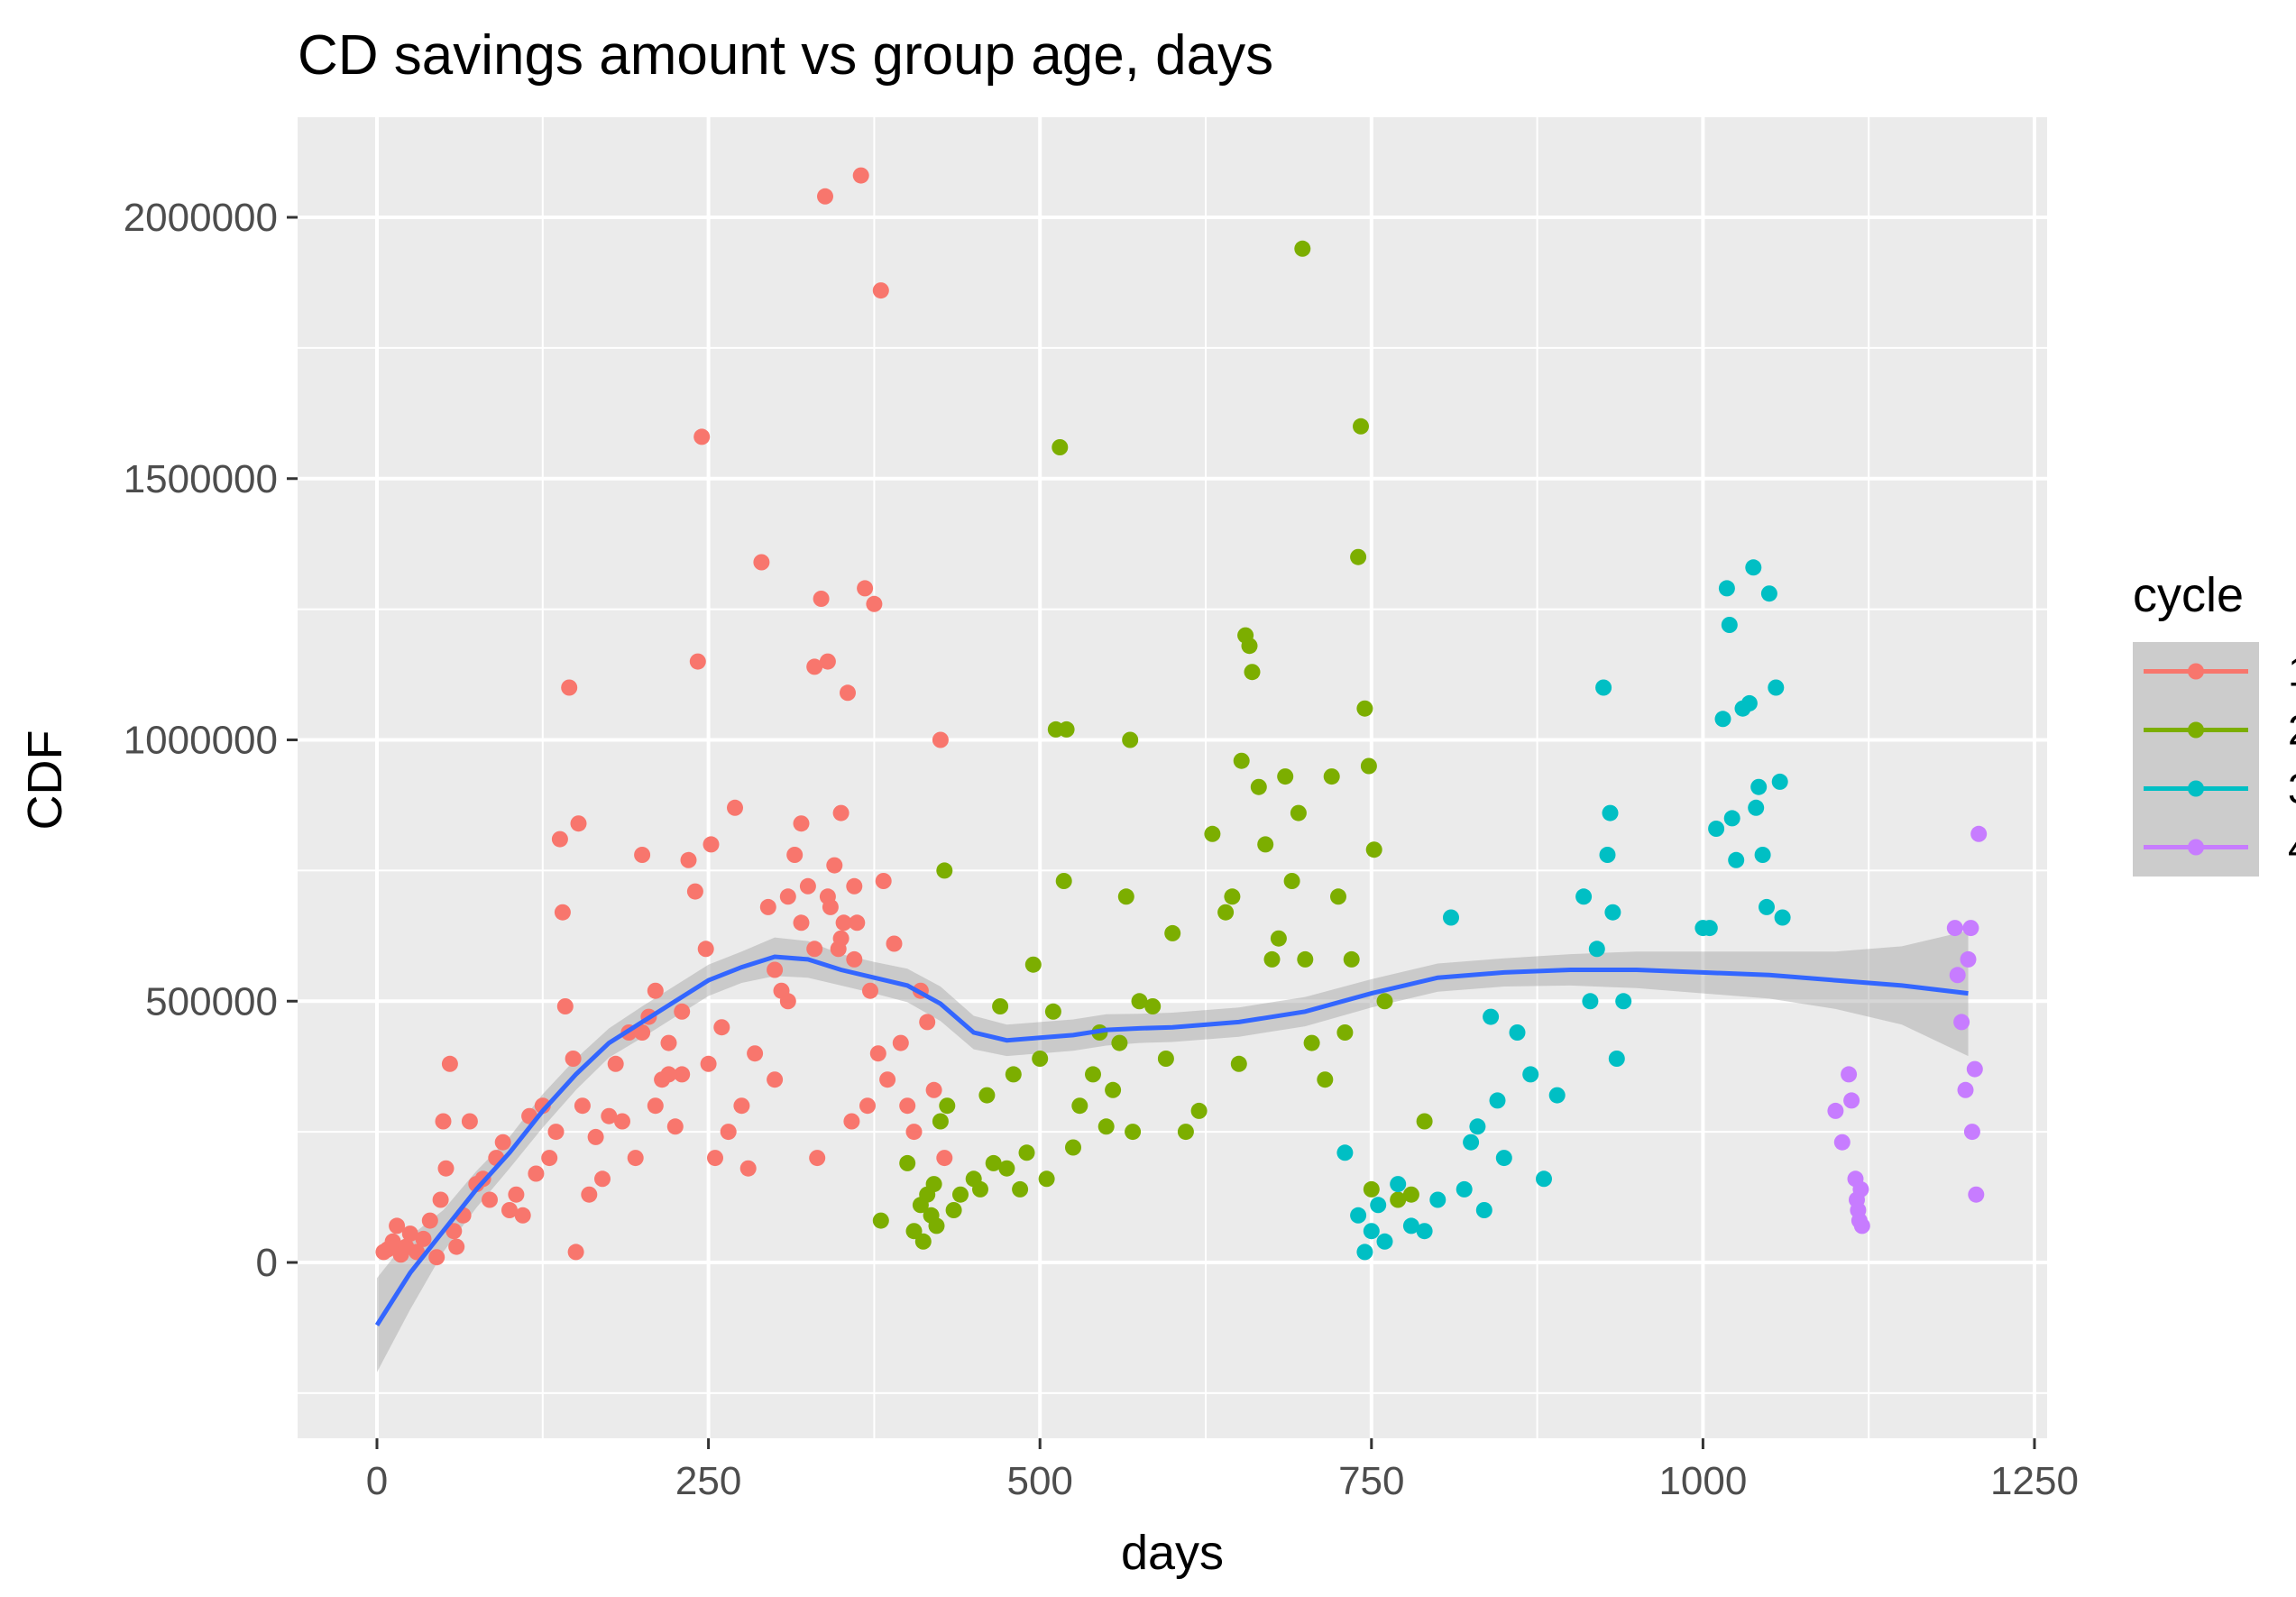 The image size is (2296, 1597). Describe the element at coordinates (377, 1481) in the screenshot. I see `x-tick-label: 0` at that location.